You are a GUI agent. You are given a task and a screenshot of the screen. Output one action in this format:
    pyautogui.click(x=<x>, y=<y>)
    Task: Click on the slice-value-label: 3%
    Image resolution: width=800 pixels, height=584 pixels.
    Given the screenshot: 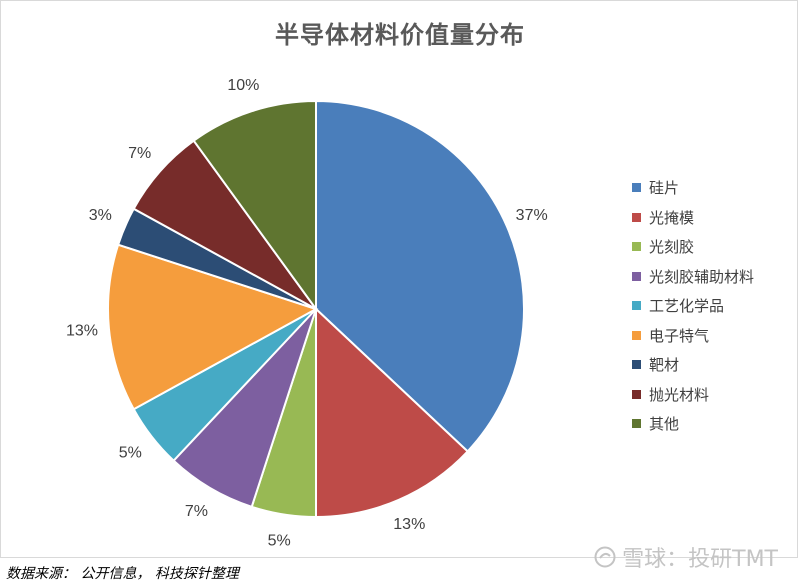 What is the action you would take?
    pyautogui.click(x=100, y=215)
    